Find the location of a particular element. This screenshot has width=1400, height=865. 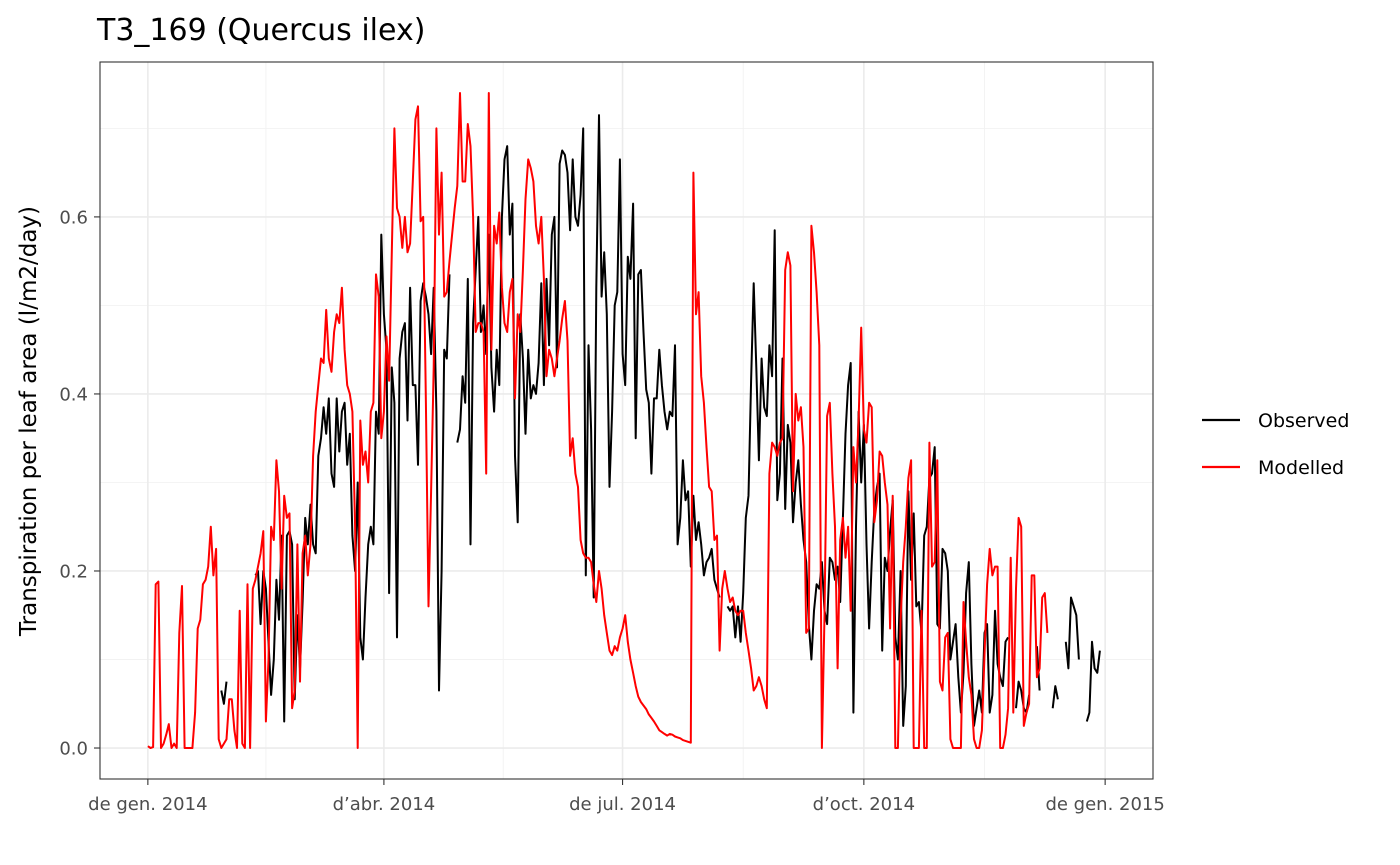

legend-label-modelled: Modelled is located at coordinates (1301, 468).